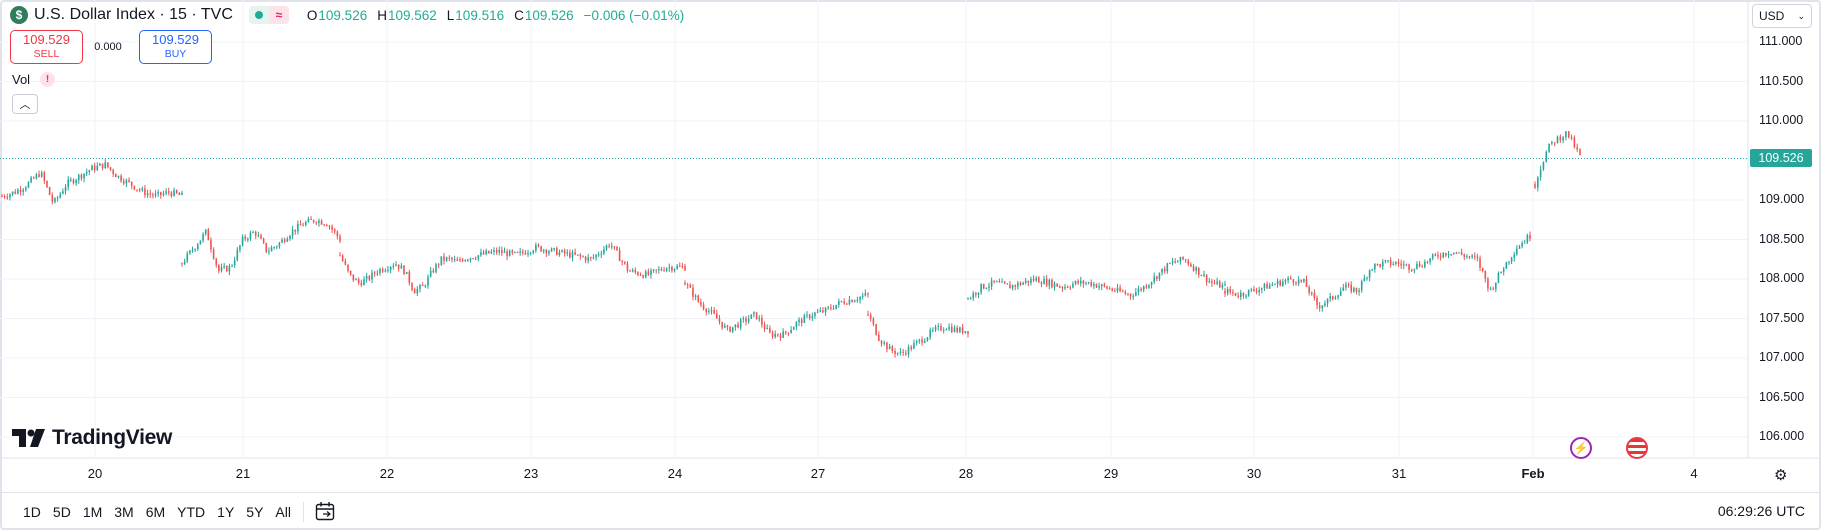 Image resolution: width=1821 pixels, height=530 pixels. What do you see at coordinates (92, 512) in the screenshot?
I see `range-button-1m: 1M` at bounding box center [92, 512].